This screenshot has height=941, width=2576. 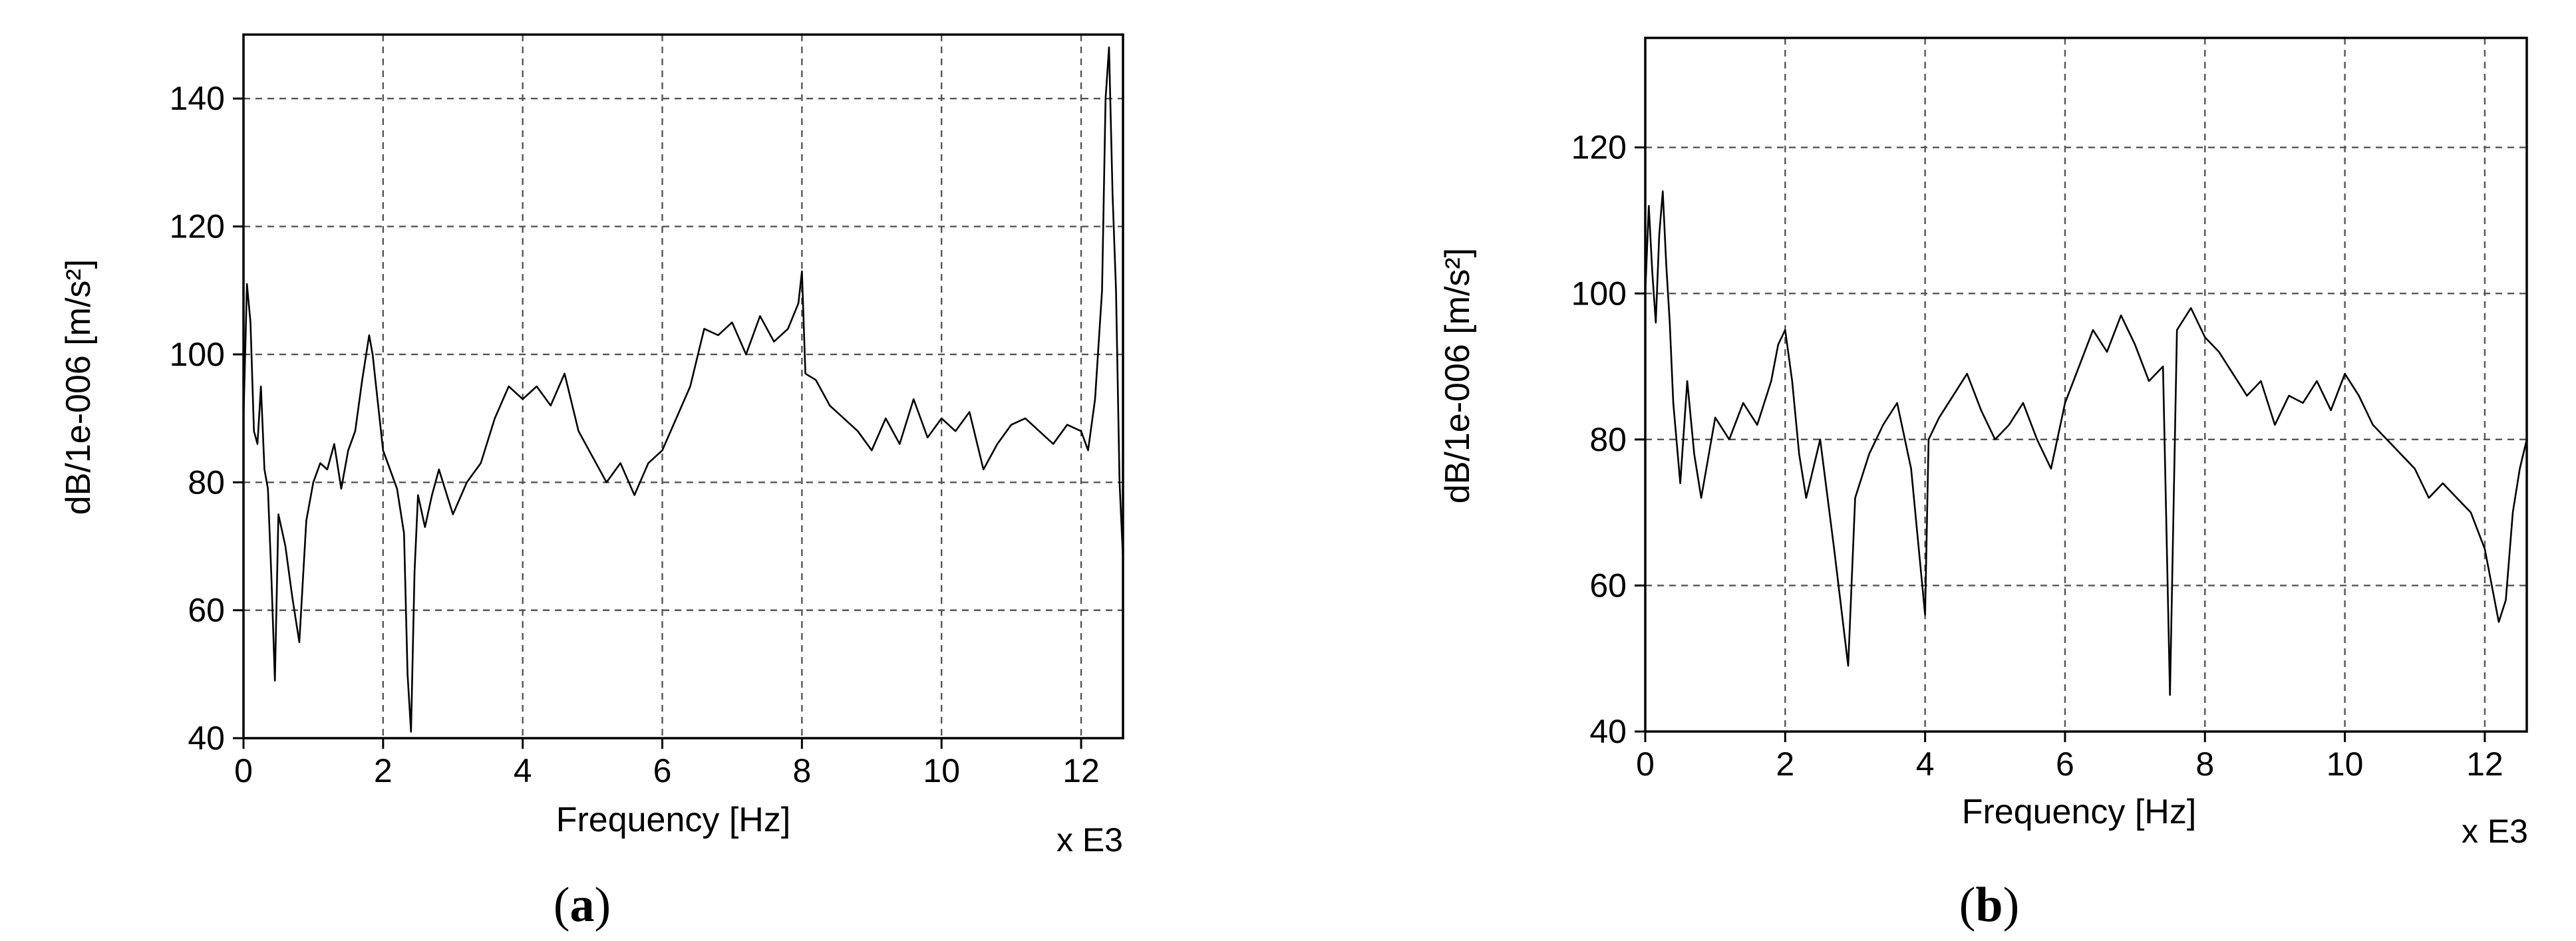 What do you see at coordinates (78, 387) in the screenshot?
I see `y-axis-title-a: dB/1e-006 [m/s²]` at bounding box center [78, 387].